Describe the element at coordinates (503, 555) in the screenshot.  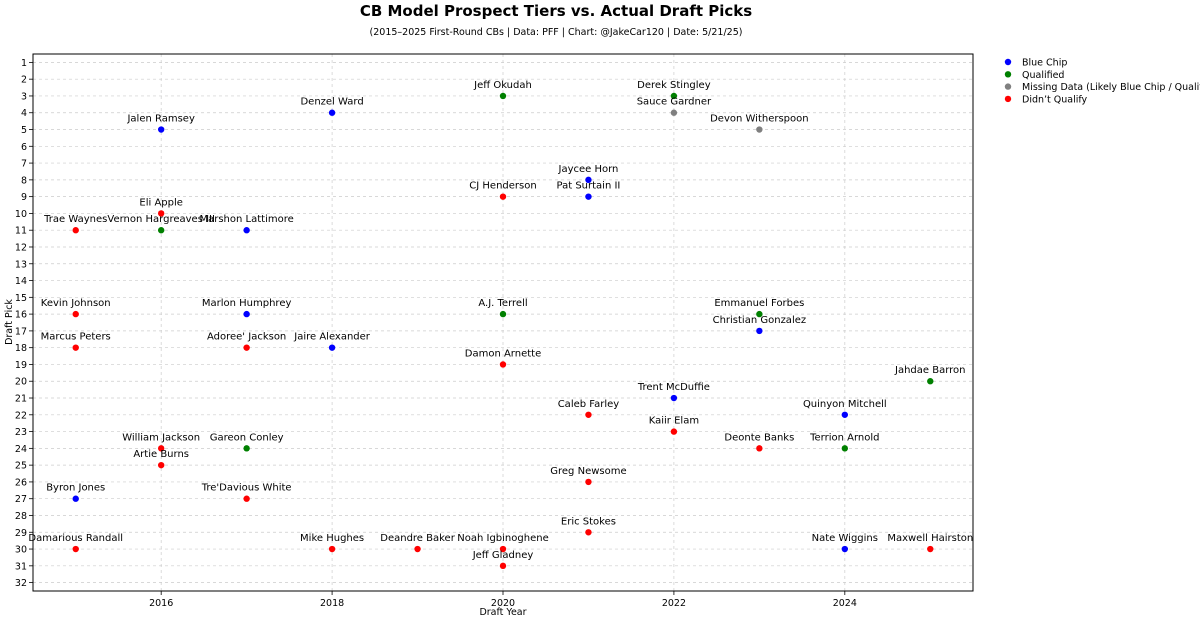
I see `point-label: Jeff Gladney` at that location.